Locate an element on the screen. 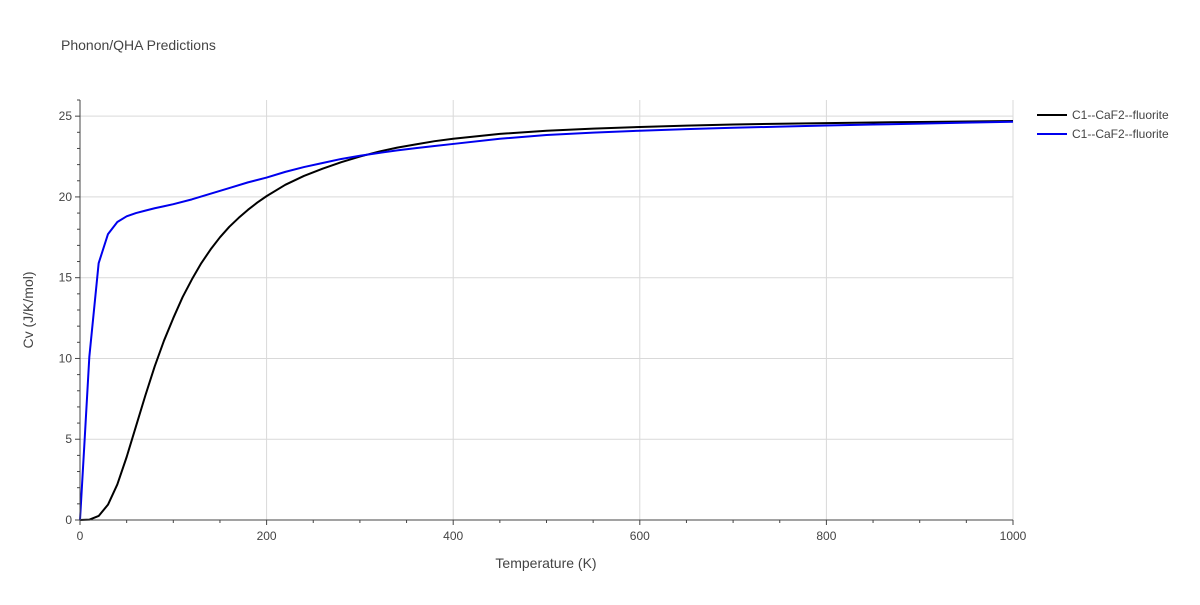 The height and width of the screenshot is (605, 1200). legend: C1--CaF2--fluorite C1--CaF2--fluorite is located at coordinates (1103, 124).